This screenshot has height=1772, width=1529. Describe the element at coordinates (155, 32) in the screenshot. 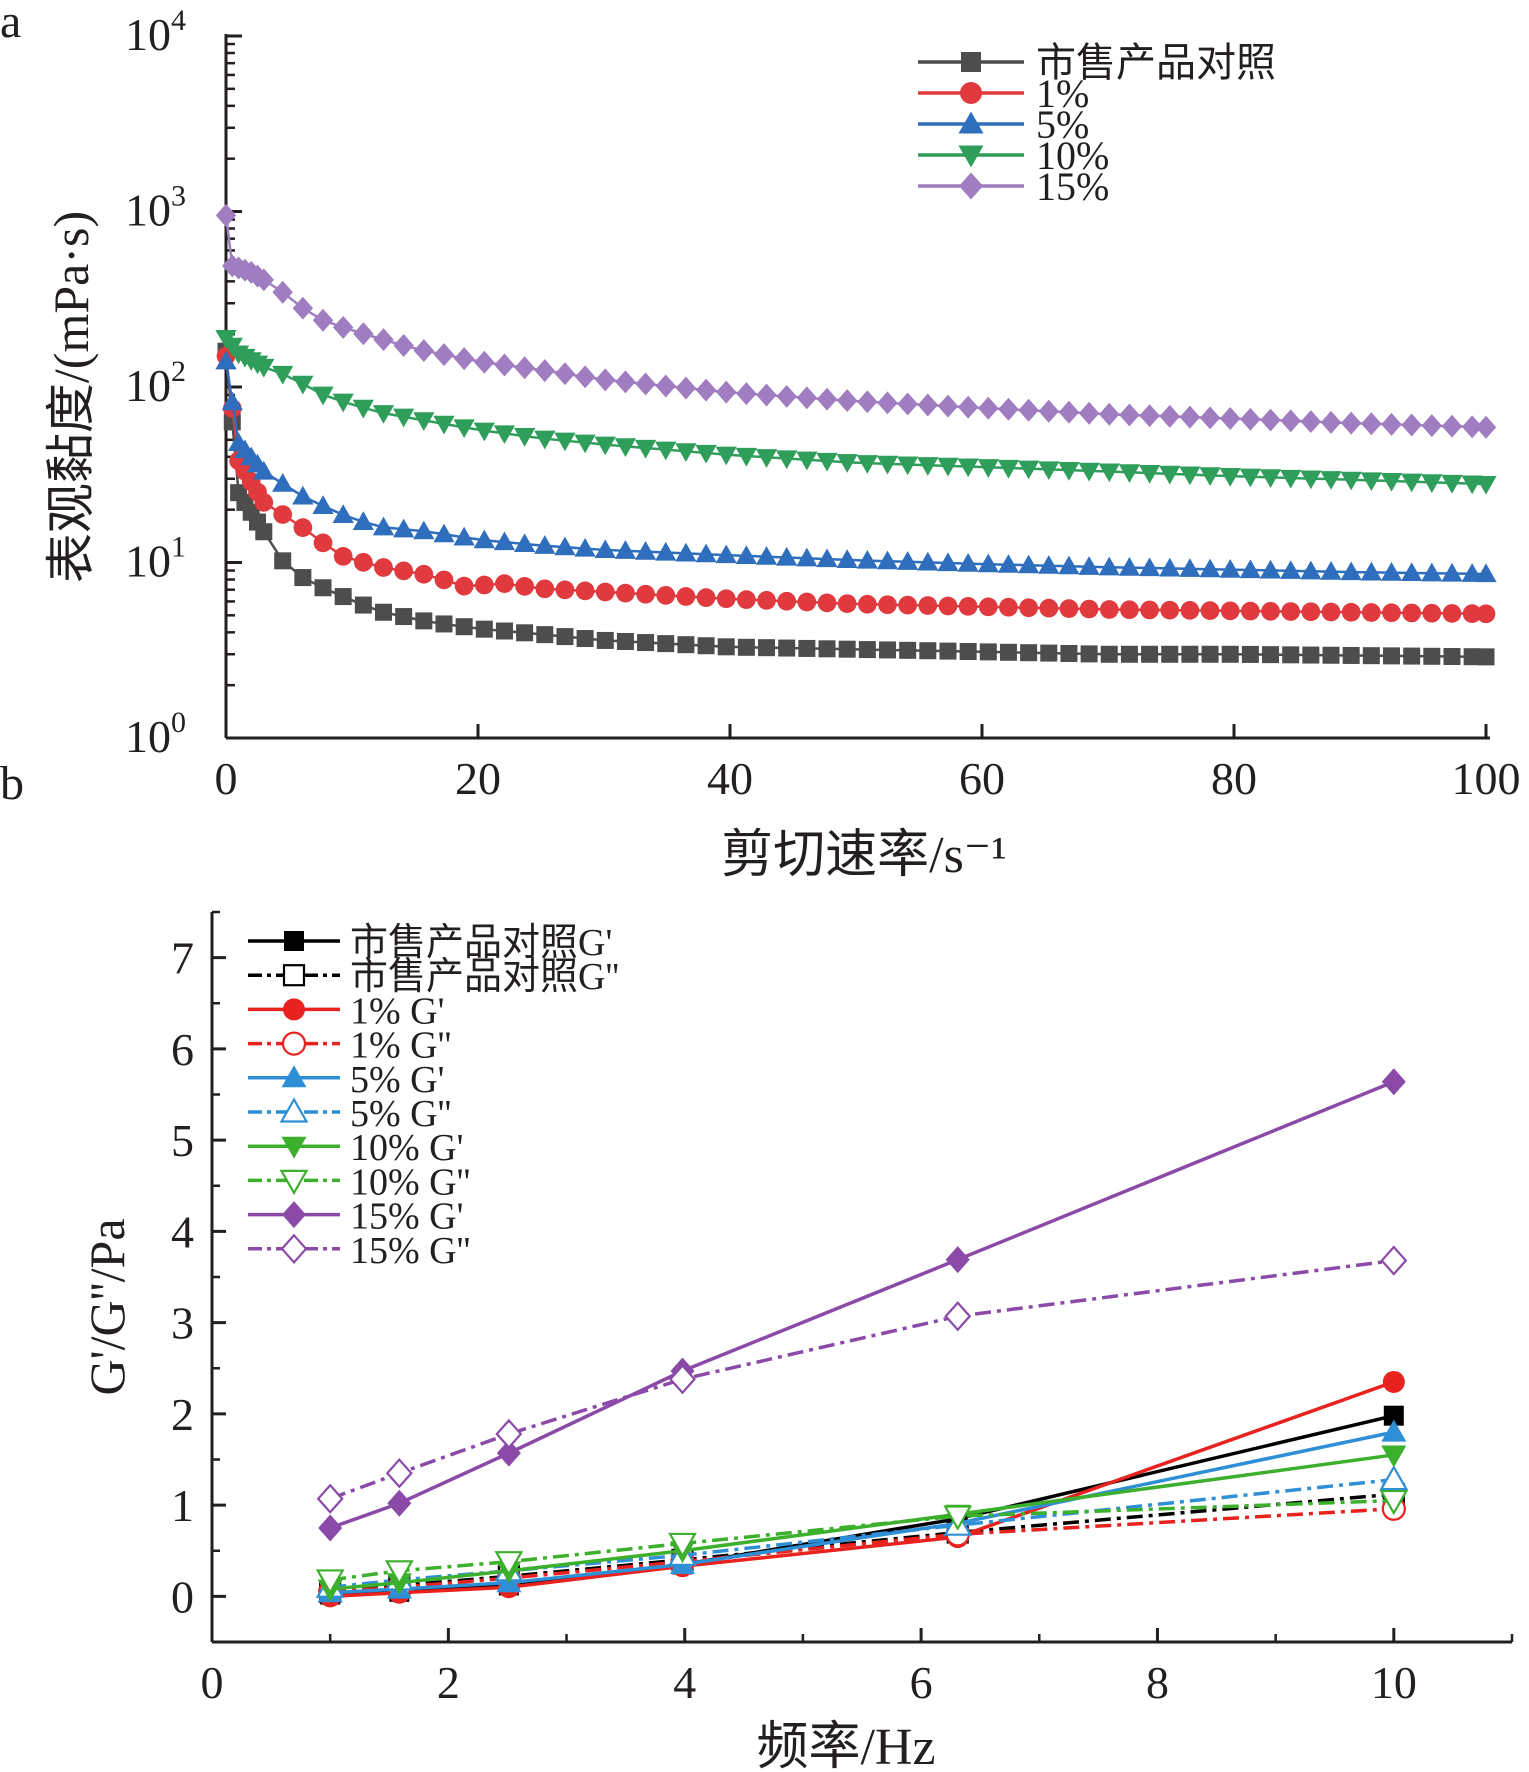

I see `y-tick-label-a: 10⁴` at that location.